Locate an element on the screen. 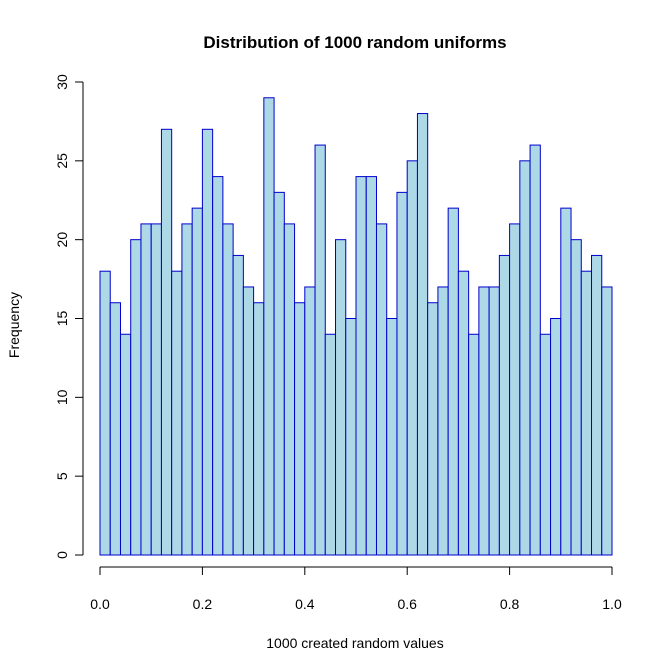  x-tick-label: 0.4 is located at coordinates (305, 604).